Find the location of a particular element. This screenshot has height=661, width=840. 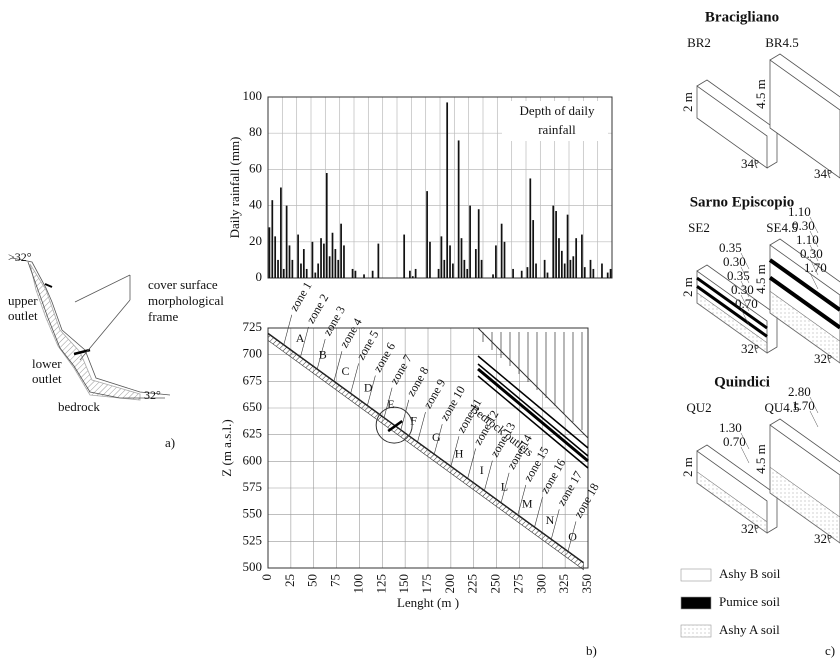

zone-letter: F is located at coordinates (413, 421).